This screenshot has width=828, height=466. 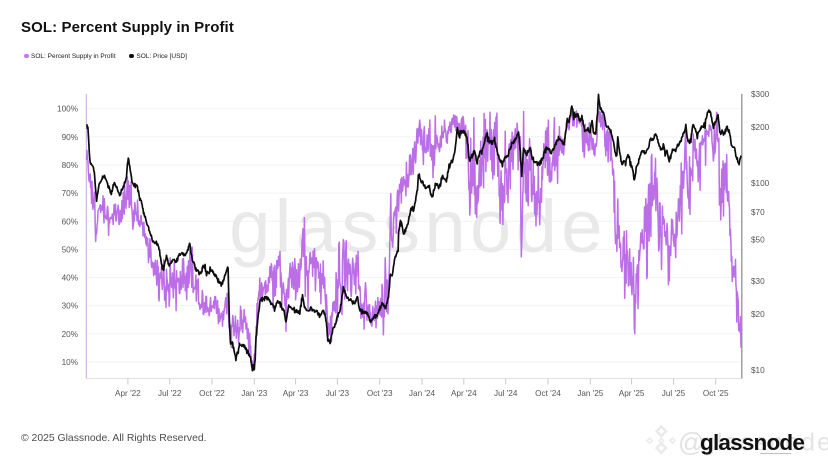 What do you see at coordinates (758, 370) in the screenshot?
I see `svg-text: $10` at bounding box center [758, 370].